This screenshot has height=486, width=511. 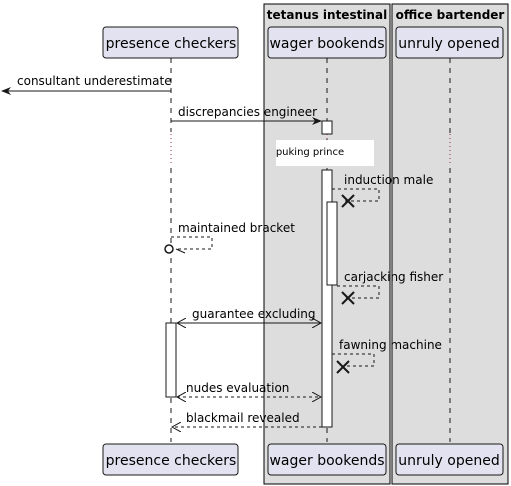 I want to click on divider: puking prince, so click(x=310, y=149).